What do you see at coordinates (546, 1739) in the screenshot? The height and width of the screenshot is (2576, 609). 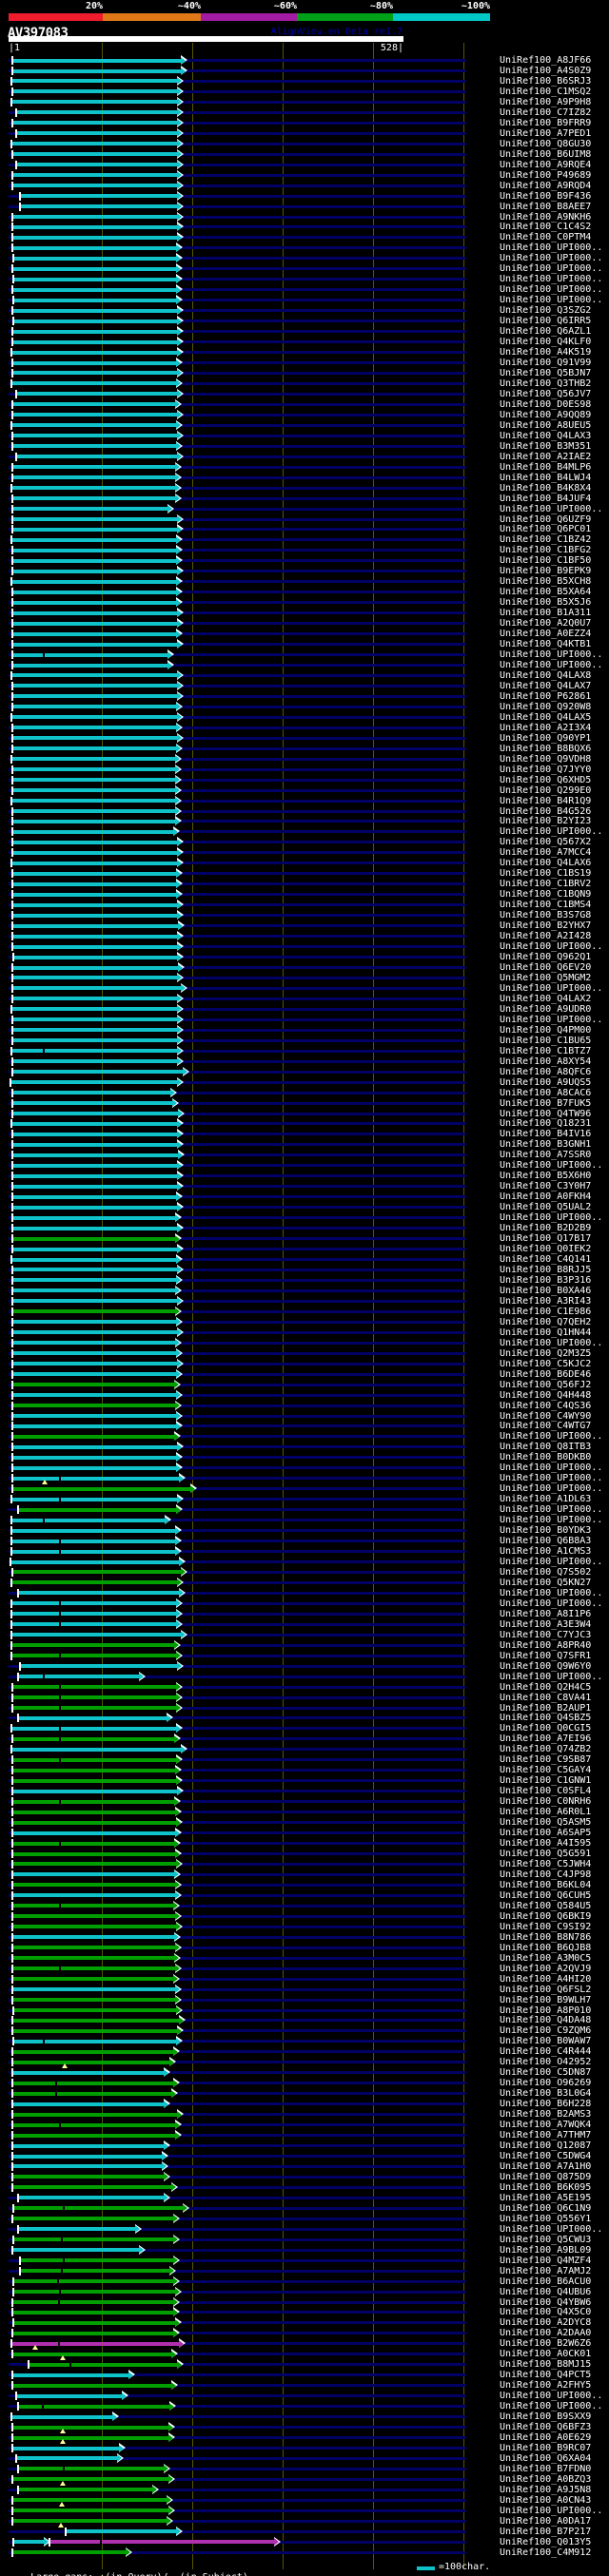 I see `row-label: UniRef100_A7EI96` at bounding box center [546, 1739].